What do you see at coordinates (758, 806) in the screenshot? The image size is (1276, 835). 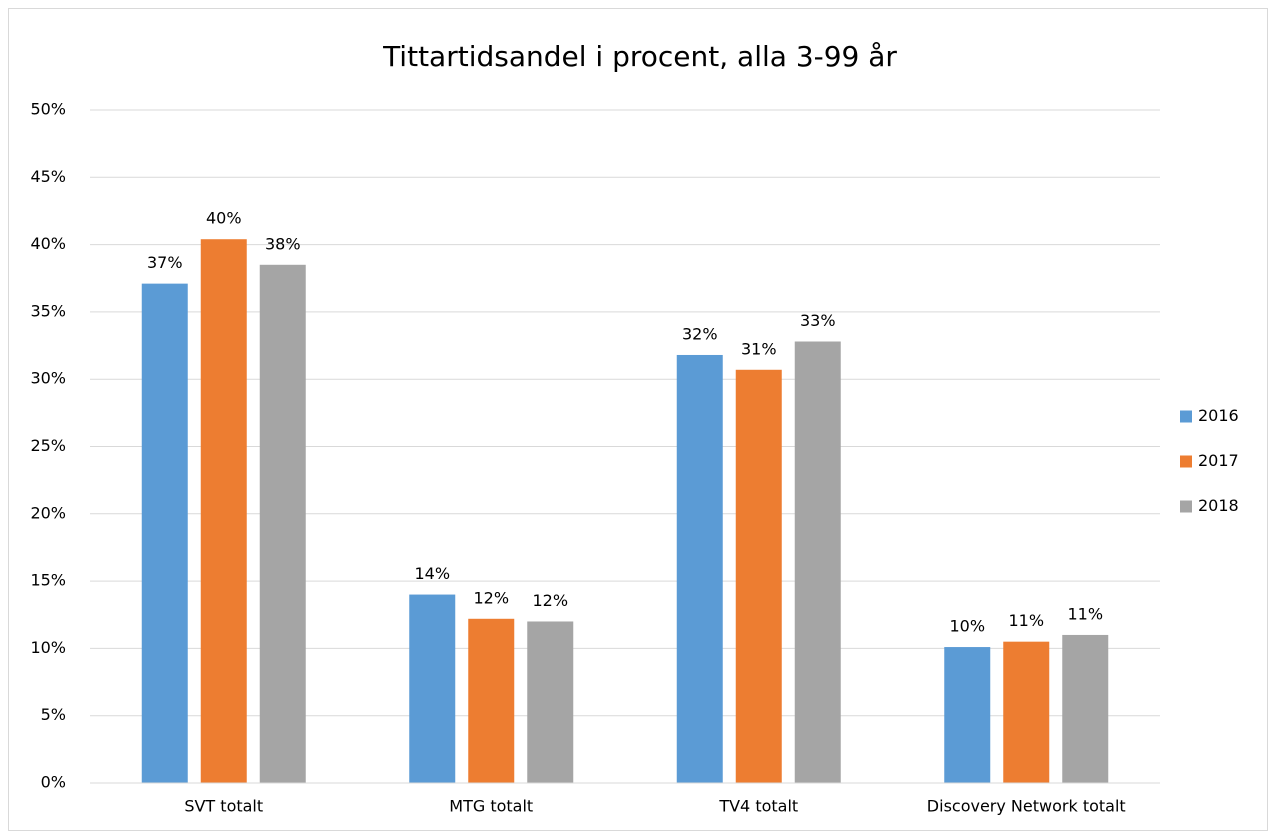 I see `x-tick-label: TV4 totalt` at bounding box center [758, 806].